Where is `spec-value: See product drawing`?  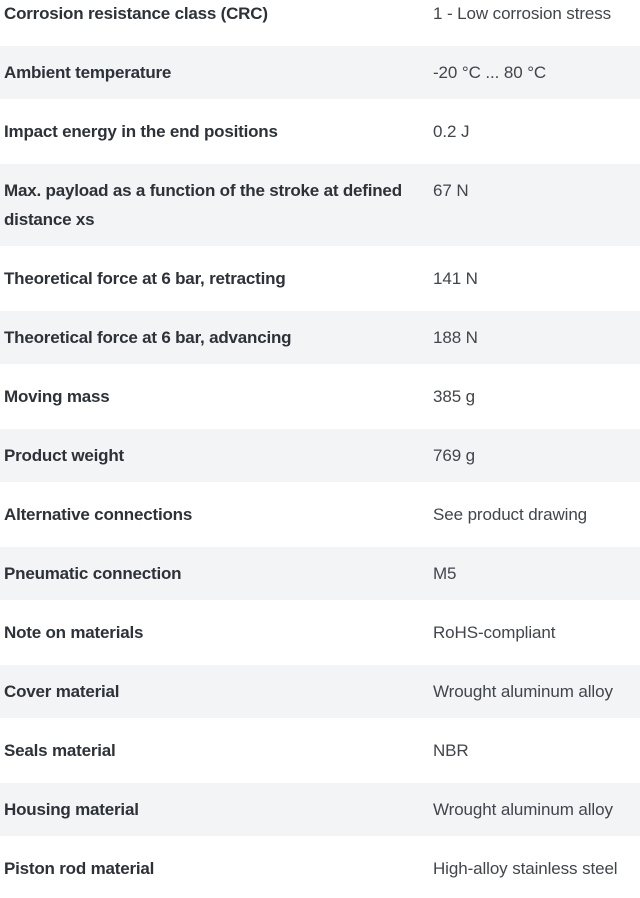
spec-value: See product drawing is located at coordinates (510, 514).